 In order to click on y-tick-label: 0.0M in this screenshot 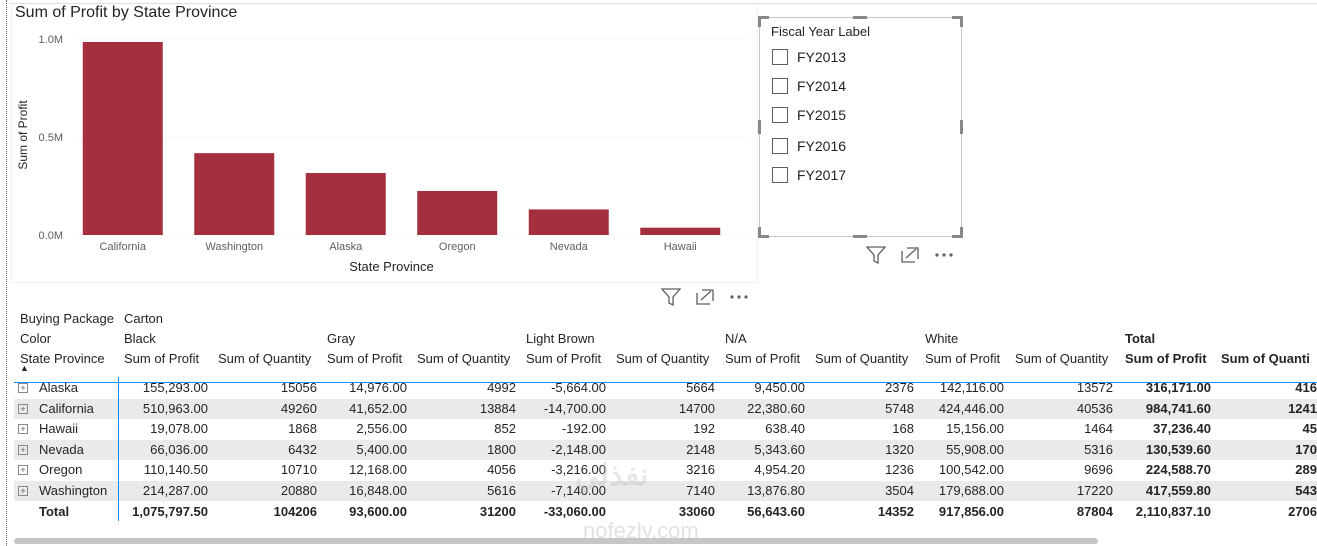, I will do `click(51, 236)`.